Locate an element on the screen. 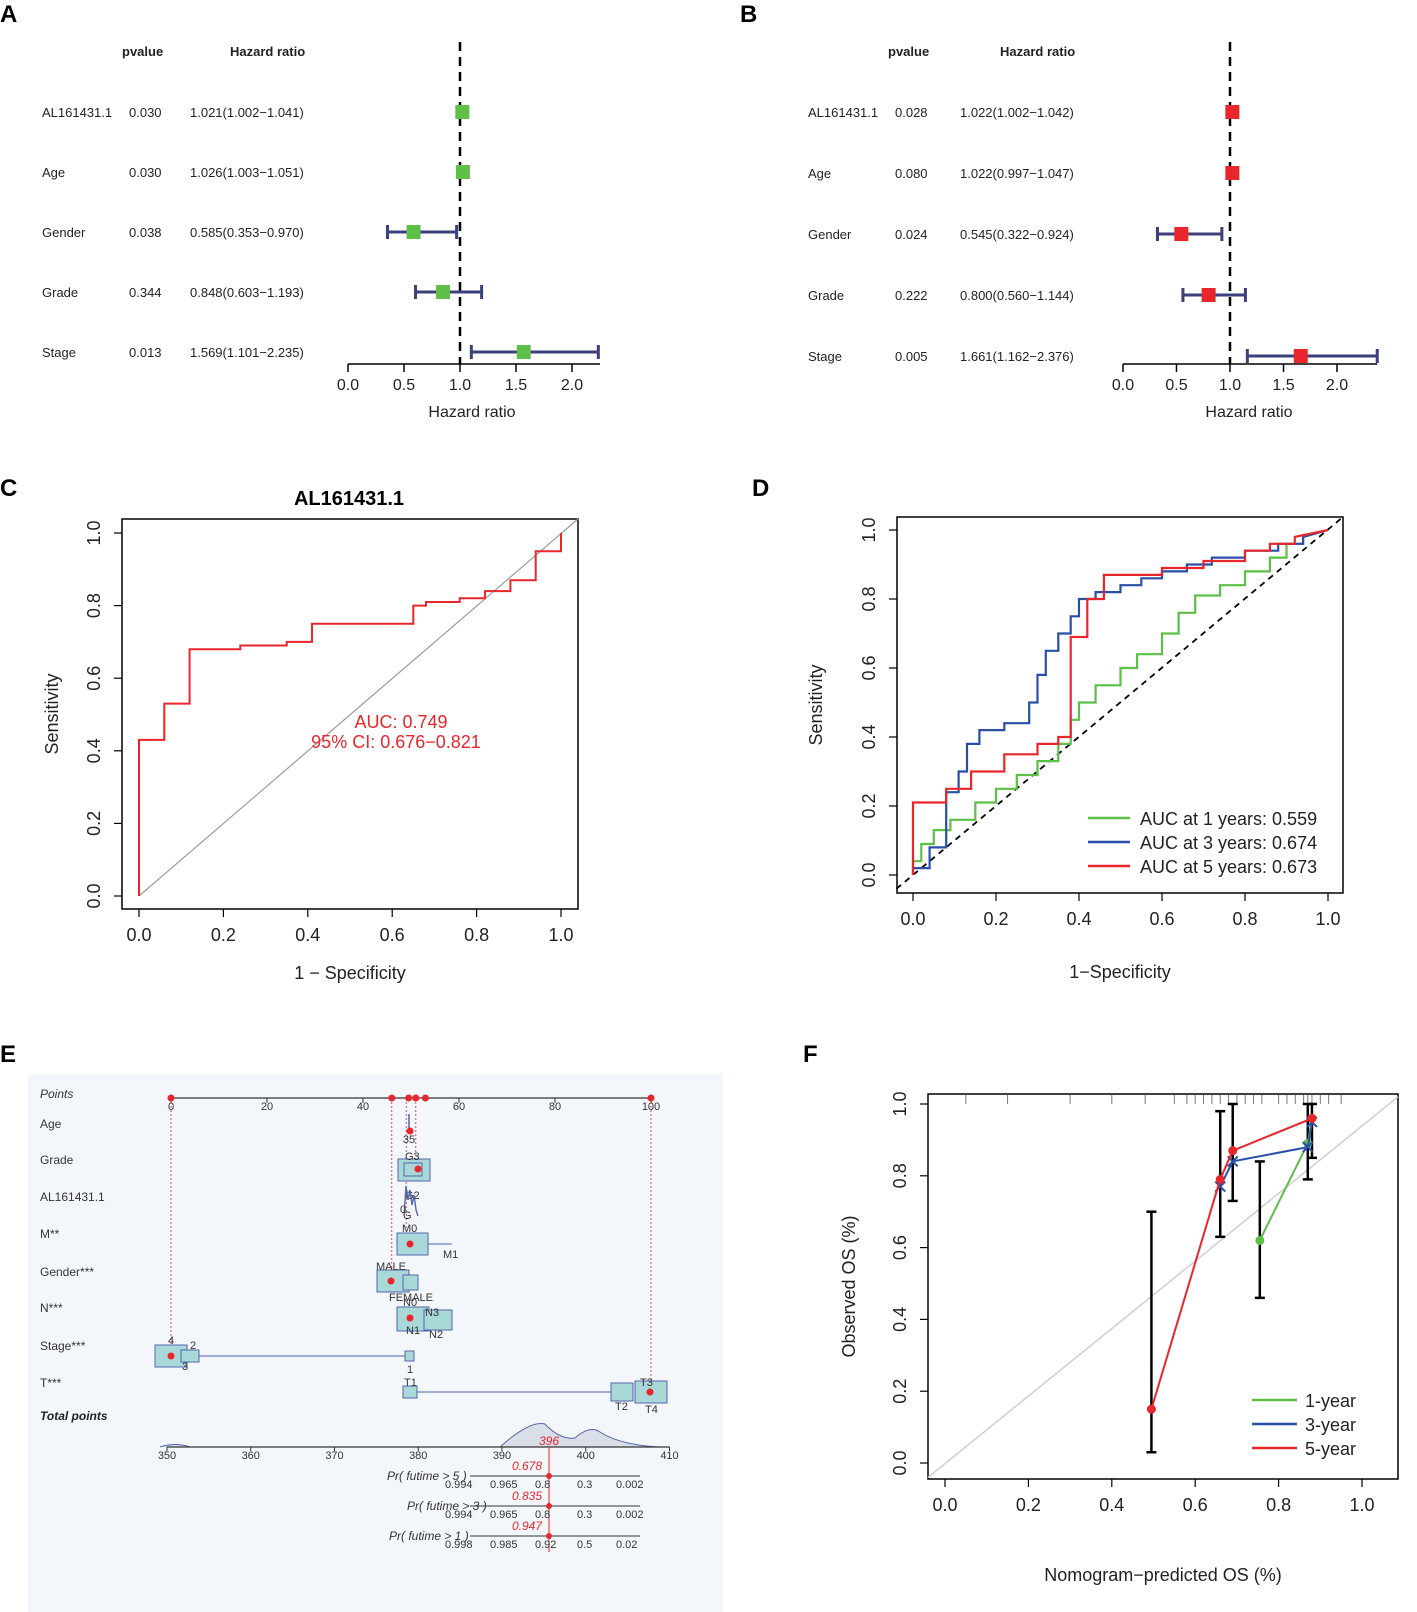 Image resolution: width=1417 pixels, height=1612 pixels. row-name: AL161431.1 is located at coordinates (77, 112).